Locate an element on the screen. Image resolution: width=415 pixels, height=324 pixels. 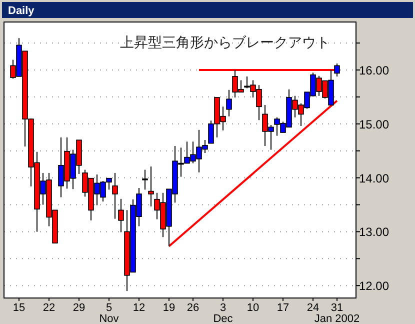
text: Dec is located at coordinates (223, 318).